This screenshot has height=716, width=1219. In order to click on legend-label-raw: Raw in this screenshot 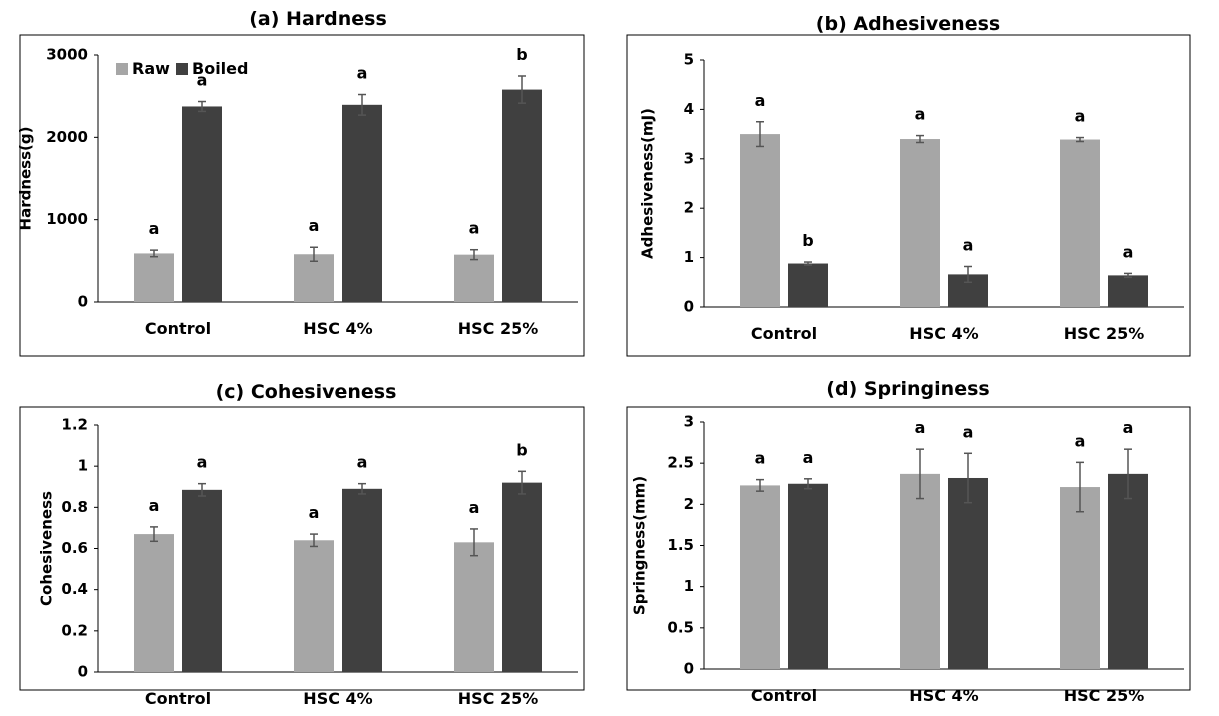, I will do `click(151, 68)`.